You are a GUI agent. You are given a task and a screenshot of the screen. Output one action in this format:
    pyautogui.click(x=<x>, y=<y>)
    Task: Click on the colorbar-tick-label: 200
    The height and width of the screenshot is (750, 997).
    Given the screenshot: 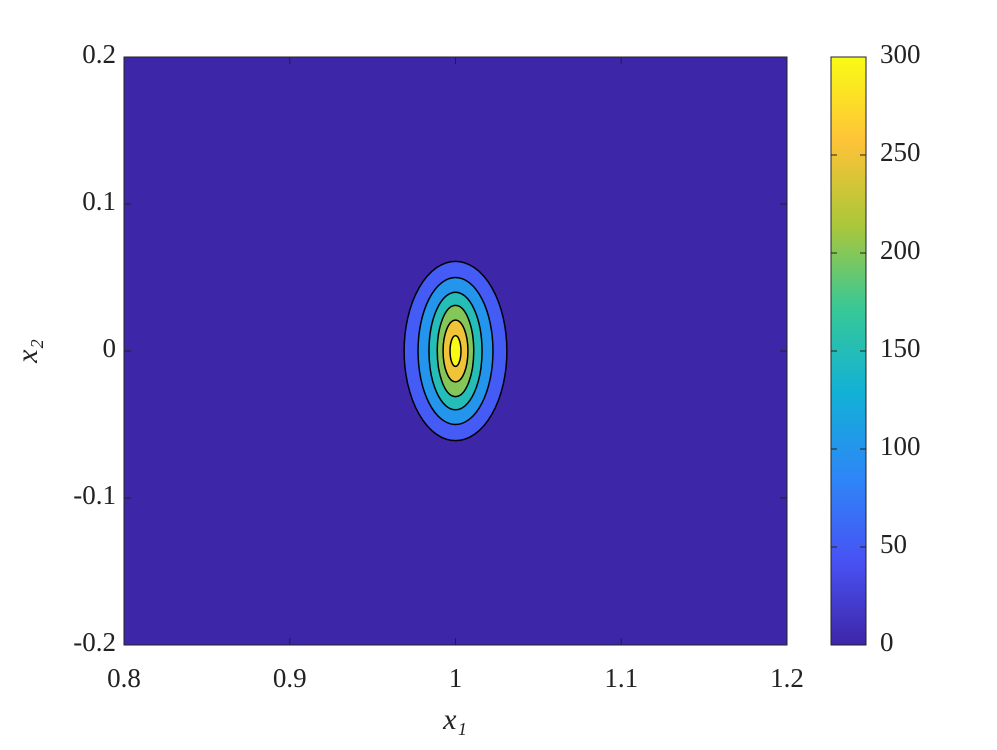 What is the action you would take?
    pyautogui.click(x=900, y=250)
    